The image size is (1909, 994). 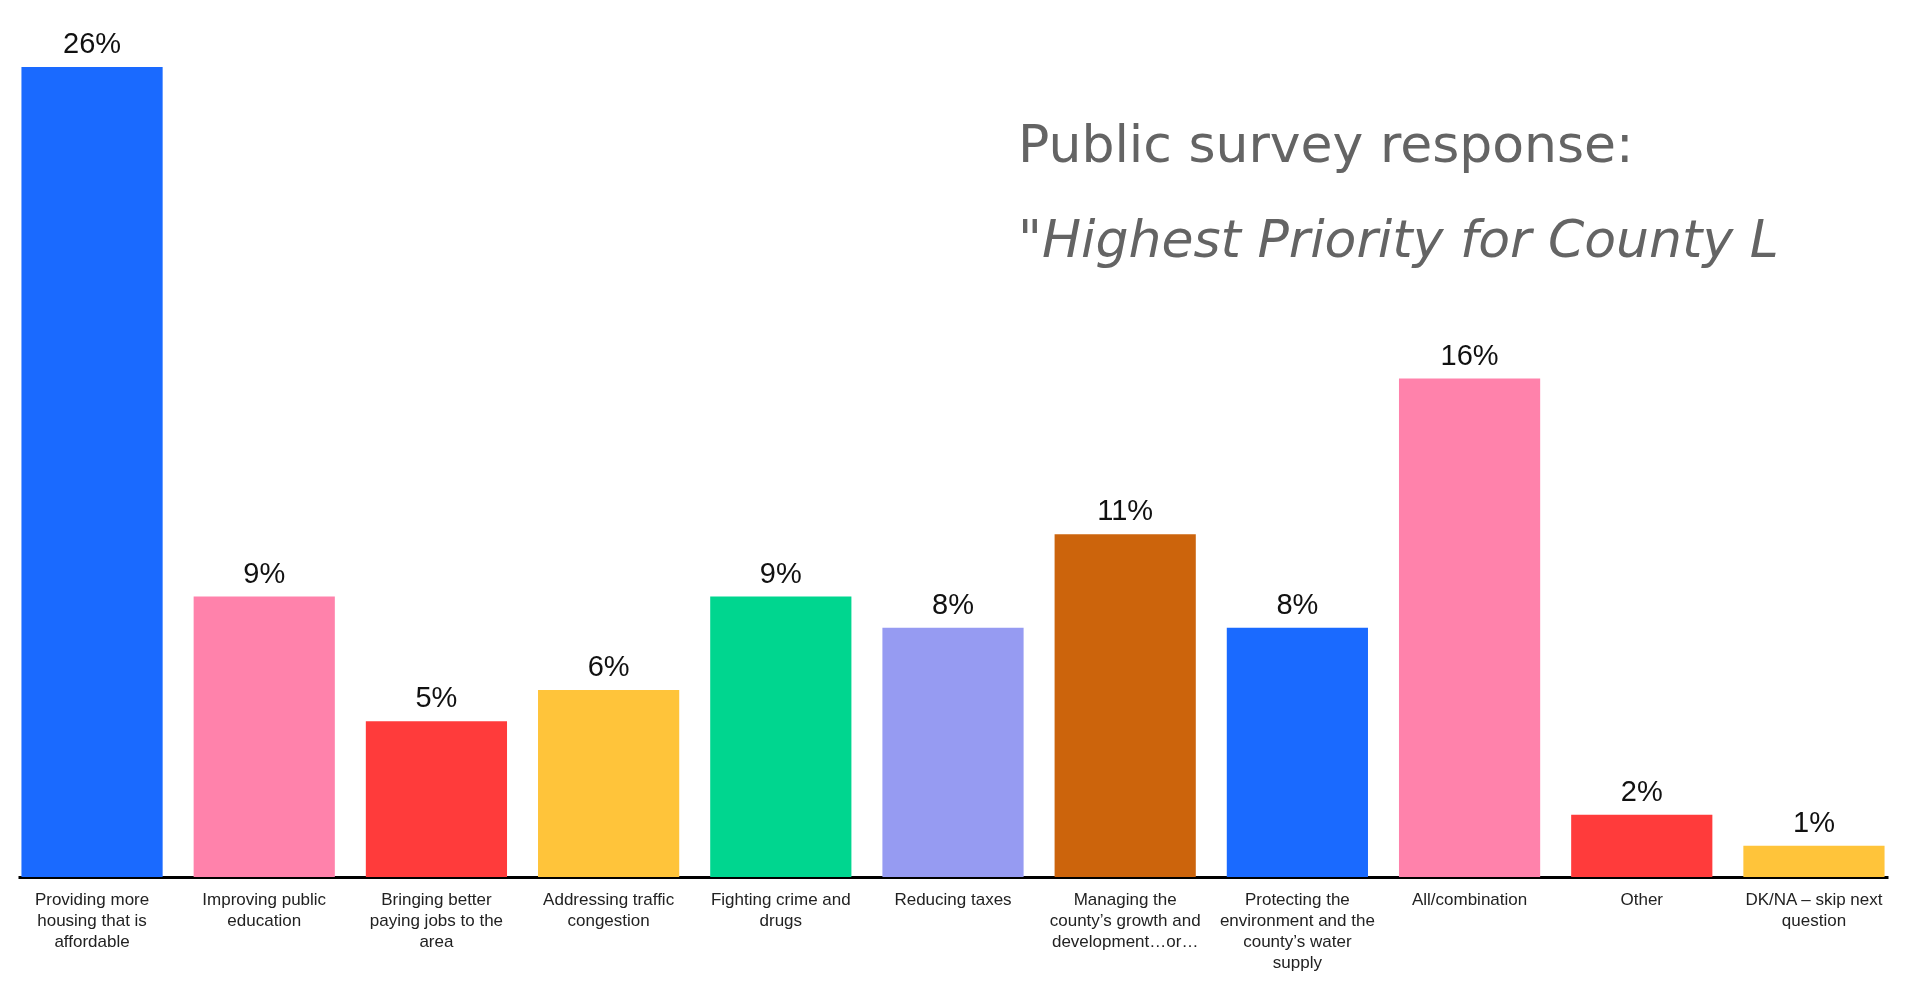 I want to click on data-label: 16%, so click(x=1469, y=354).